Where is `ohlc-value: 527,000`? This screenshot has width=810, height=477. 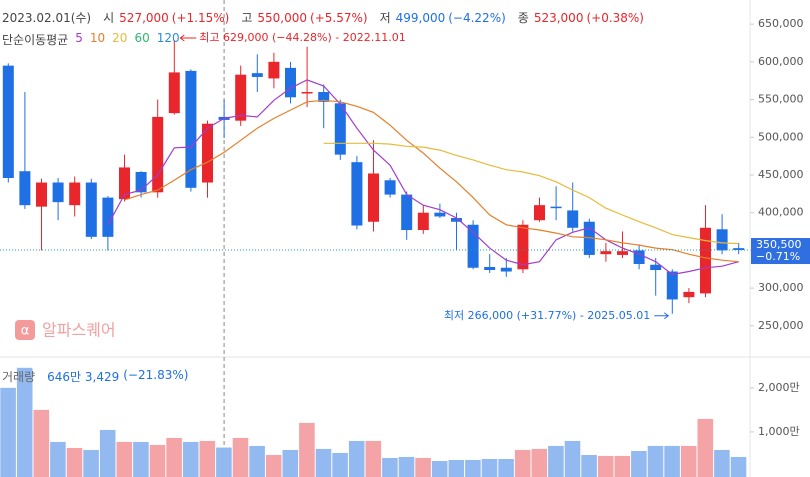 ohlc-value: 527,000 is located at coordinates (144, 18).